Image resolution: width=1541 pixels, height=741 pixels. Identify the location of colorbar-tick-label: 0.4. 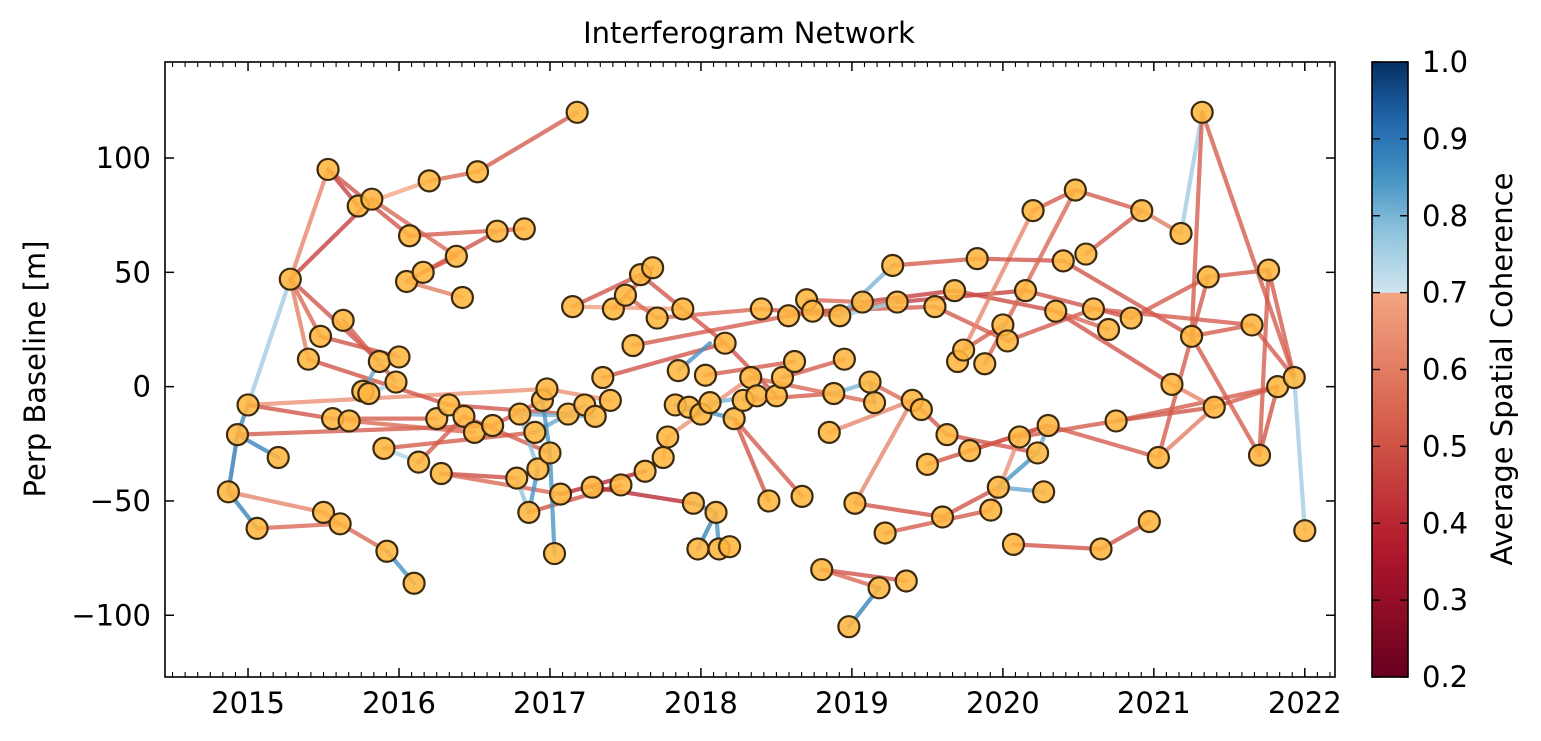
(1445, 523).